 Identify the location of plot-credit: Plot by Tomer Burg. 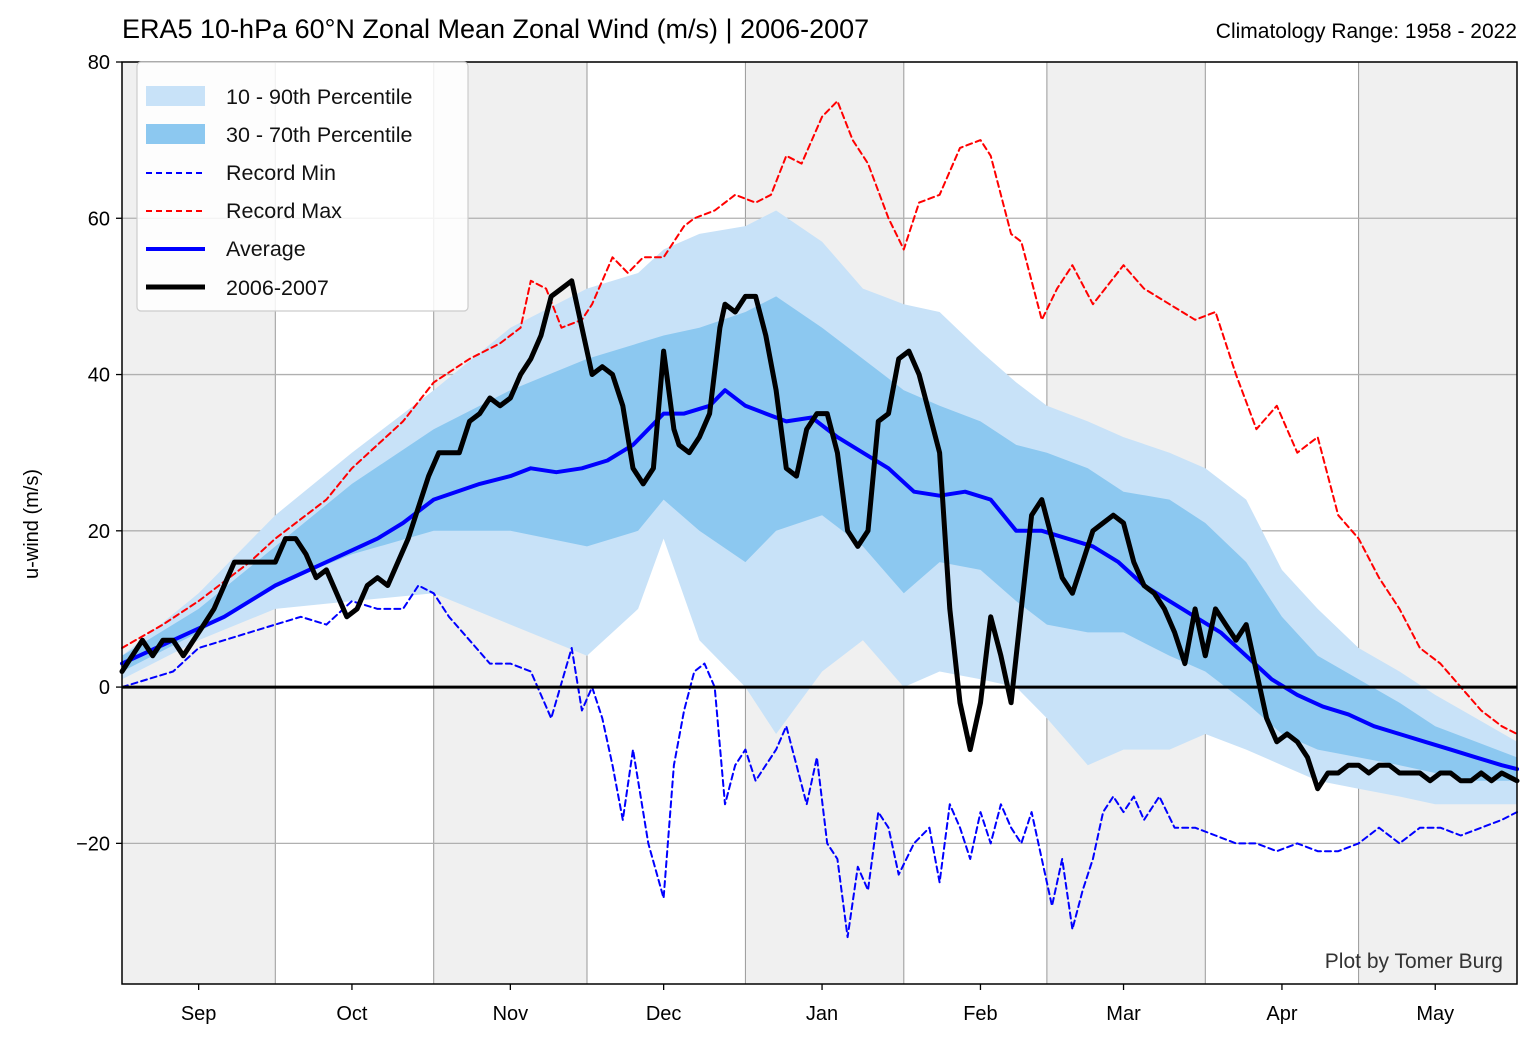
(1414, 961).